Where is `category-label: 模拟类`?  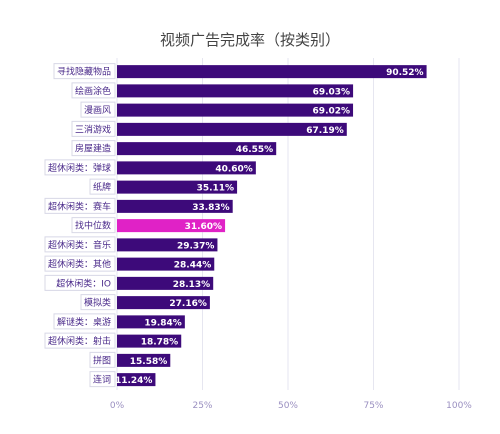 category-label: 模拟类 is located at coordinates (97, 303).